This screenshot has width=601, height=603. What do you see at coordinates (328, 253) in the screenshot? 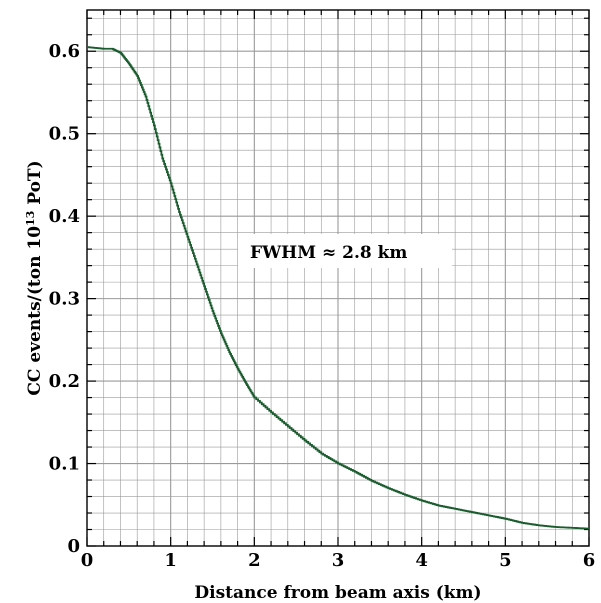
I see `fwhm-annotation: FWHM ≈ 2.8 km` at bounding box center [328, 253].